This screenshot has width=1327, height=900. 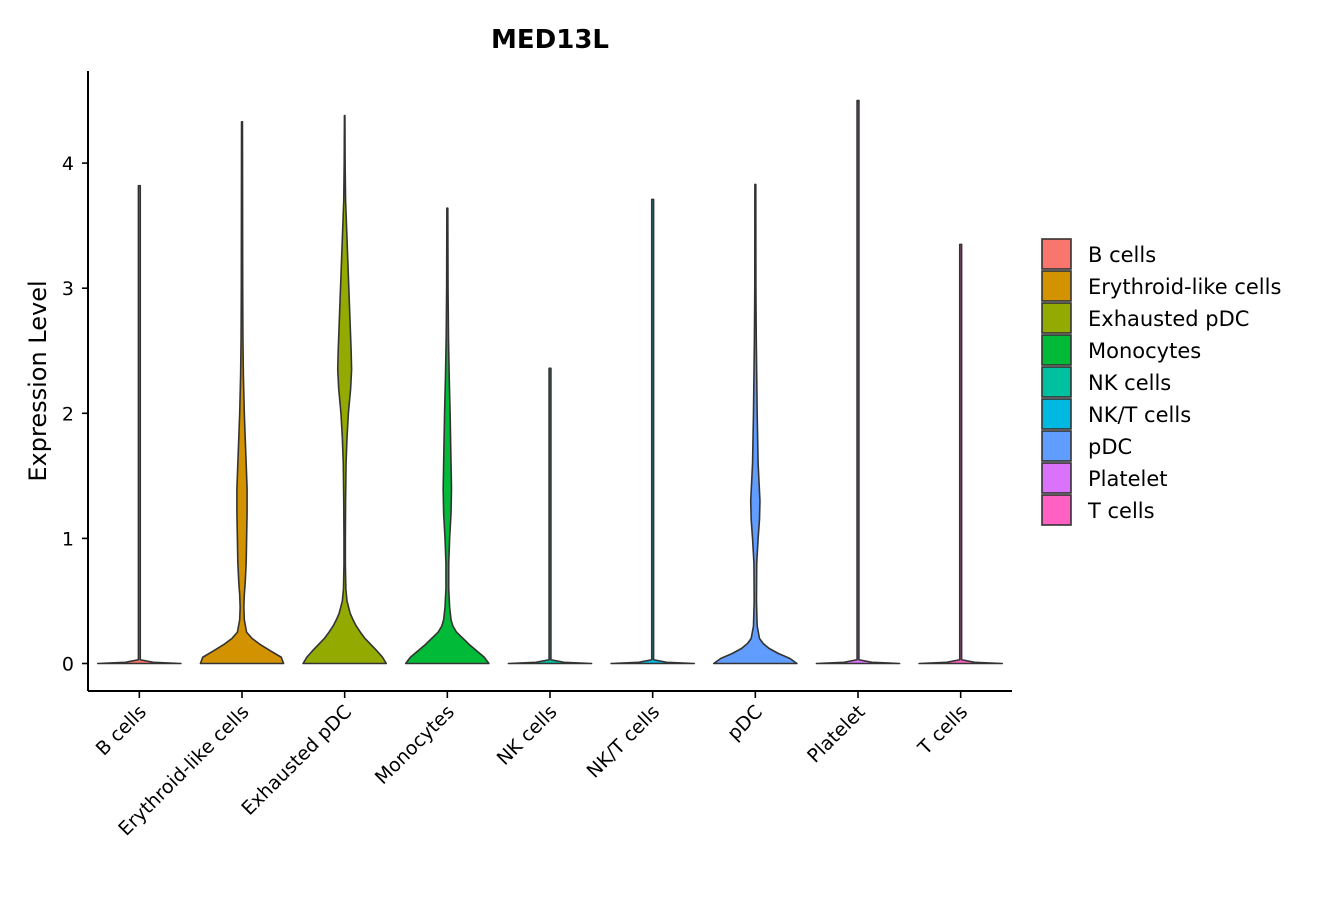 I want to click on x-tick-label: NK/T cells, so click(x=624, y=742).